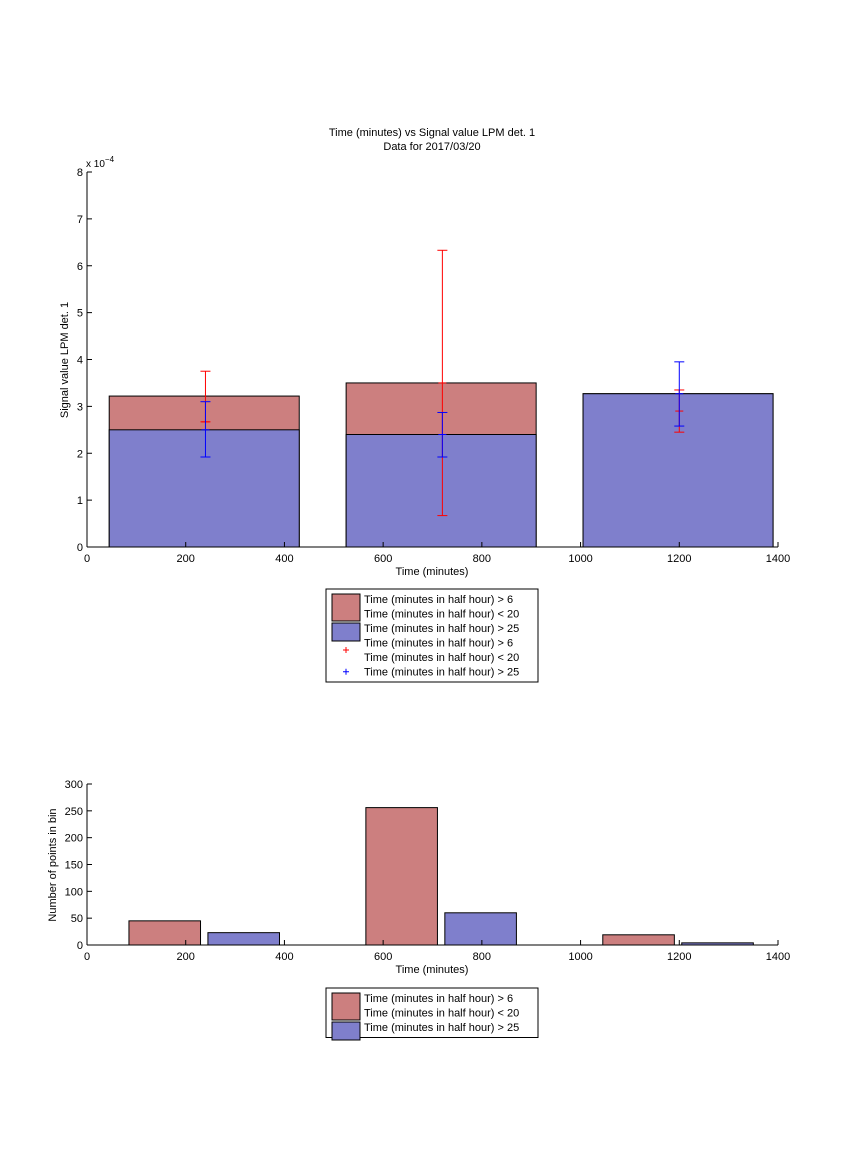 The image size is (864, 1152). I want to click on y-tick-label: 100, so click(74, 892).